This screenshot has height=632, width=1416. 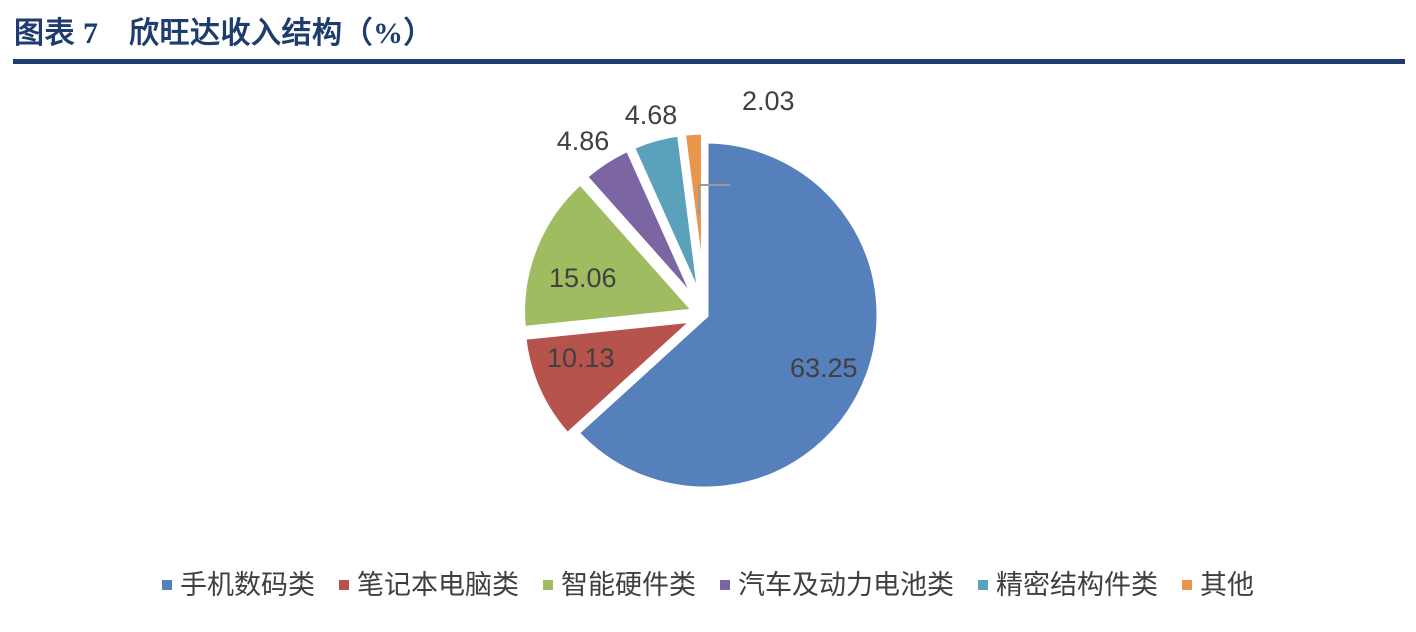 I want to click on legend-item-smart-hardware: 智能硬件类, so click(x=619, y=585).